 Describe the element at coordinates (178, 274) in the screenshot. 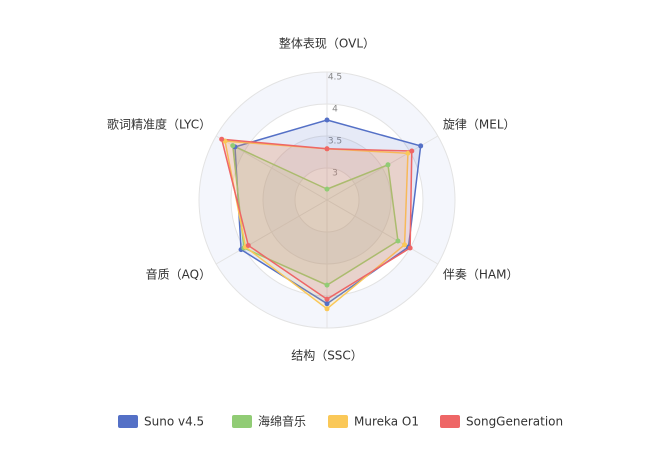

I see `axis-label: 音质（AQ）` at that location.